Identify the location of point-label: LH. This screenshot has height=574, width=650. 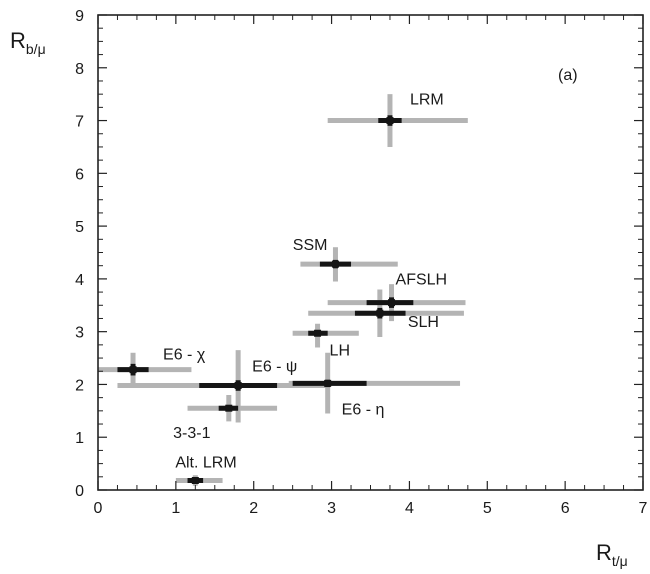
(340, 350).